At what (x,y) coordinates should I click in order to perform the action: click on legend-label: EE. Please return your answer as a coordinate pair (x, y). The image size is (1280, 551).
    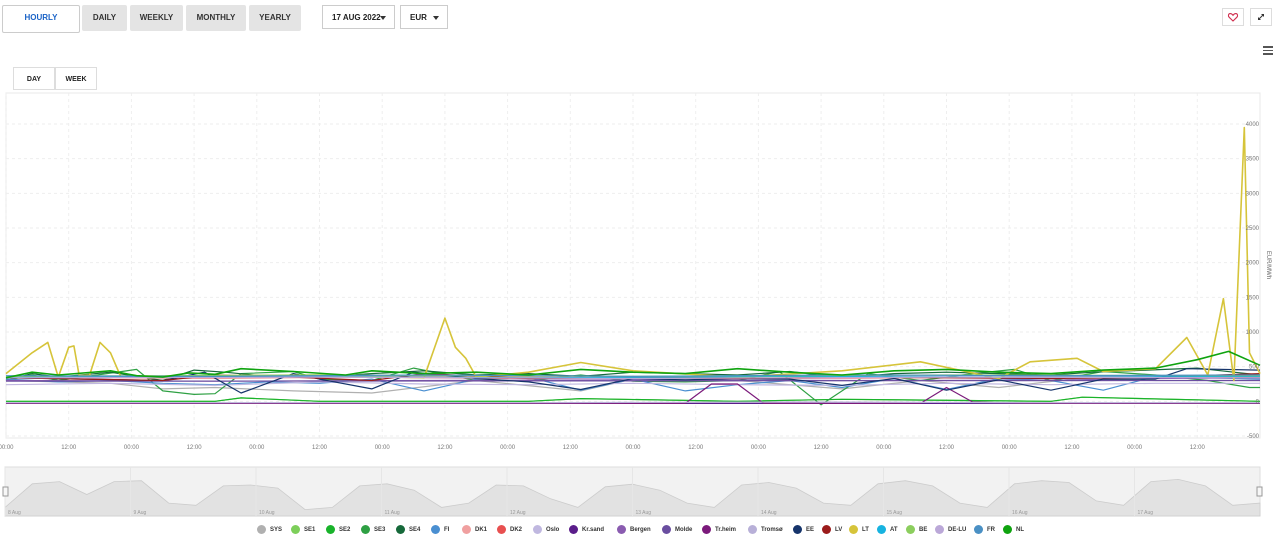
    Looking at the image, I should click on (810, 530).